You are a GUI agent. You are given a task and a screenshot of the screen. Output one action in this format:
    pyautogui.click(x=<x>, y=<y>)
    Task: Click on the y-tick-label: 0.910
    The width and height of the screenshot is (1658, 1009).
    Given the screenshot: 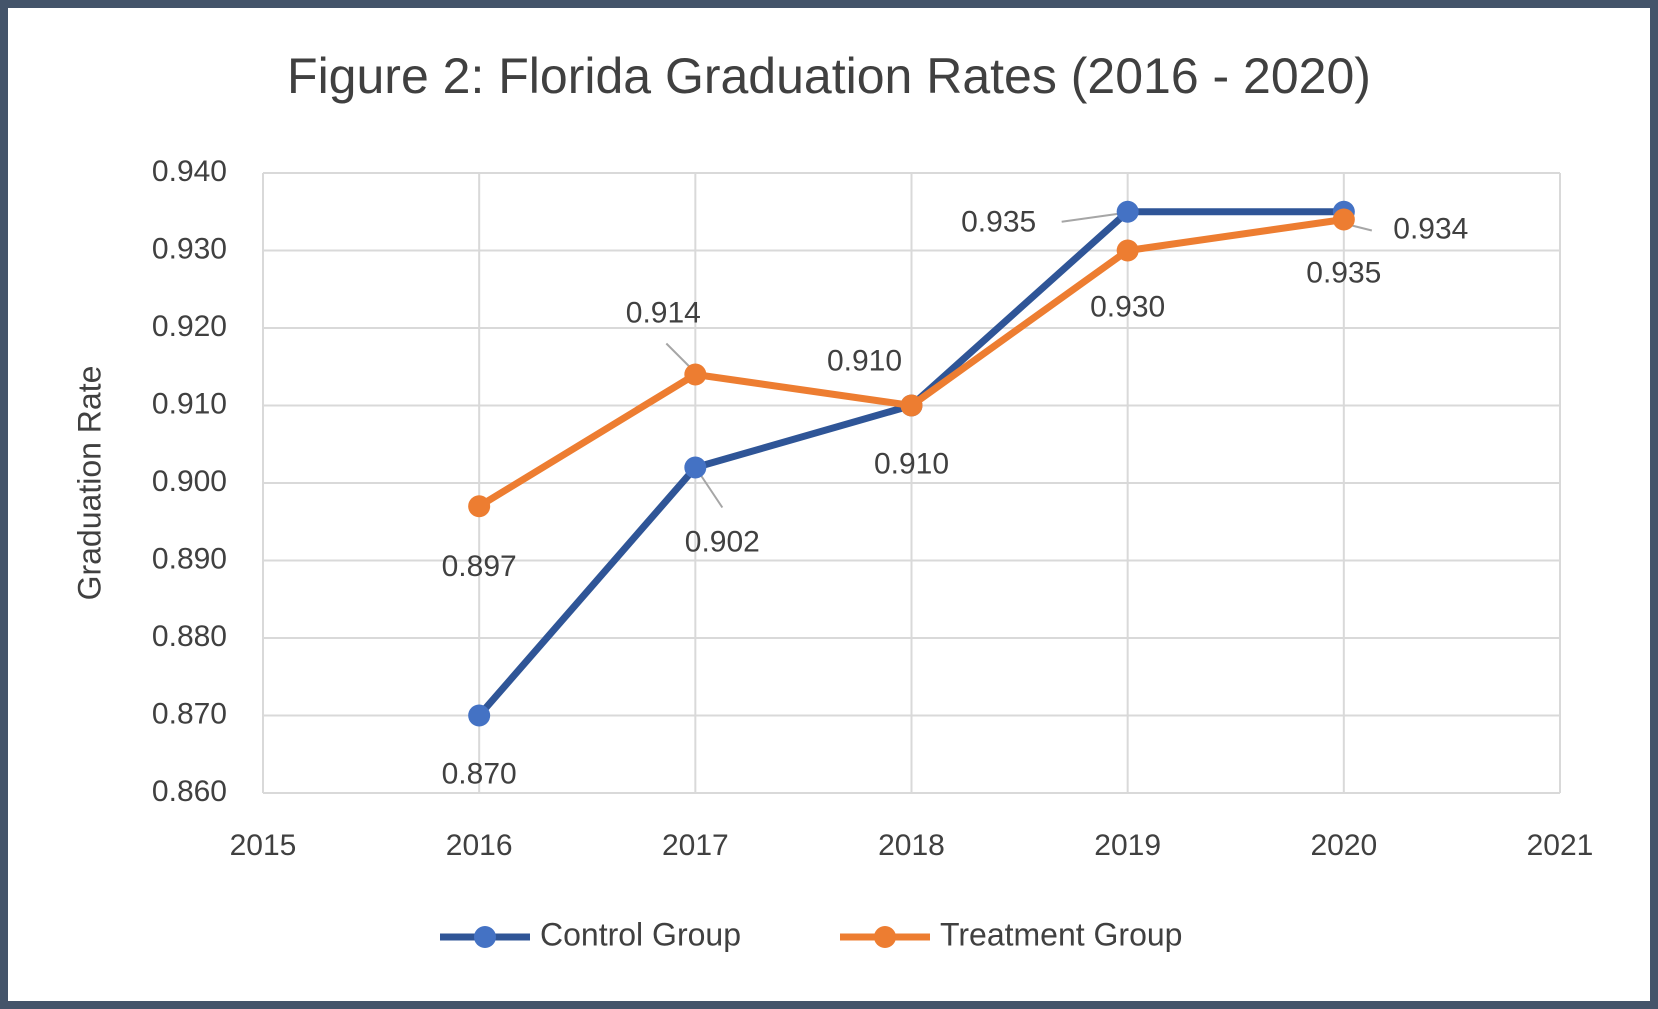 What is the action you would take?
    pyautogui.click(x=189, y=403)
    